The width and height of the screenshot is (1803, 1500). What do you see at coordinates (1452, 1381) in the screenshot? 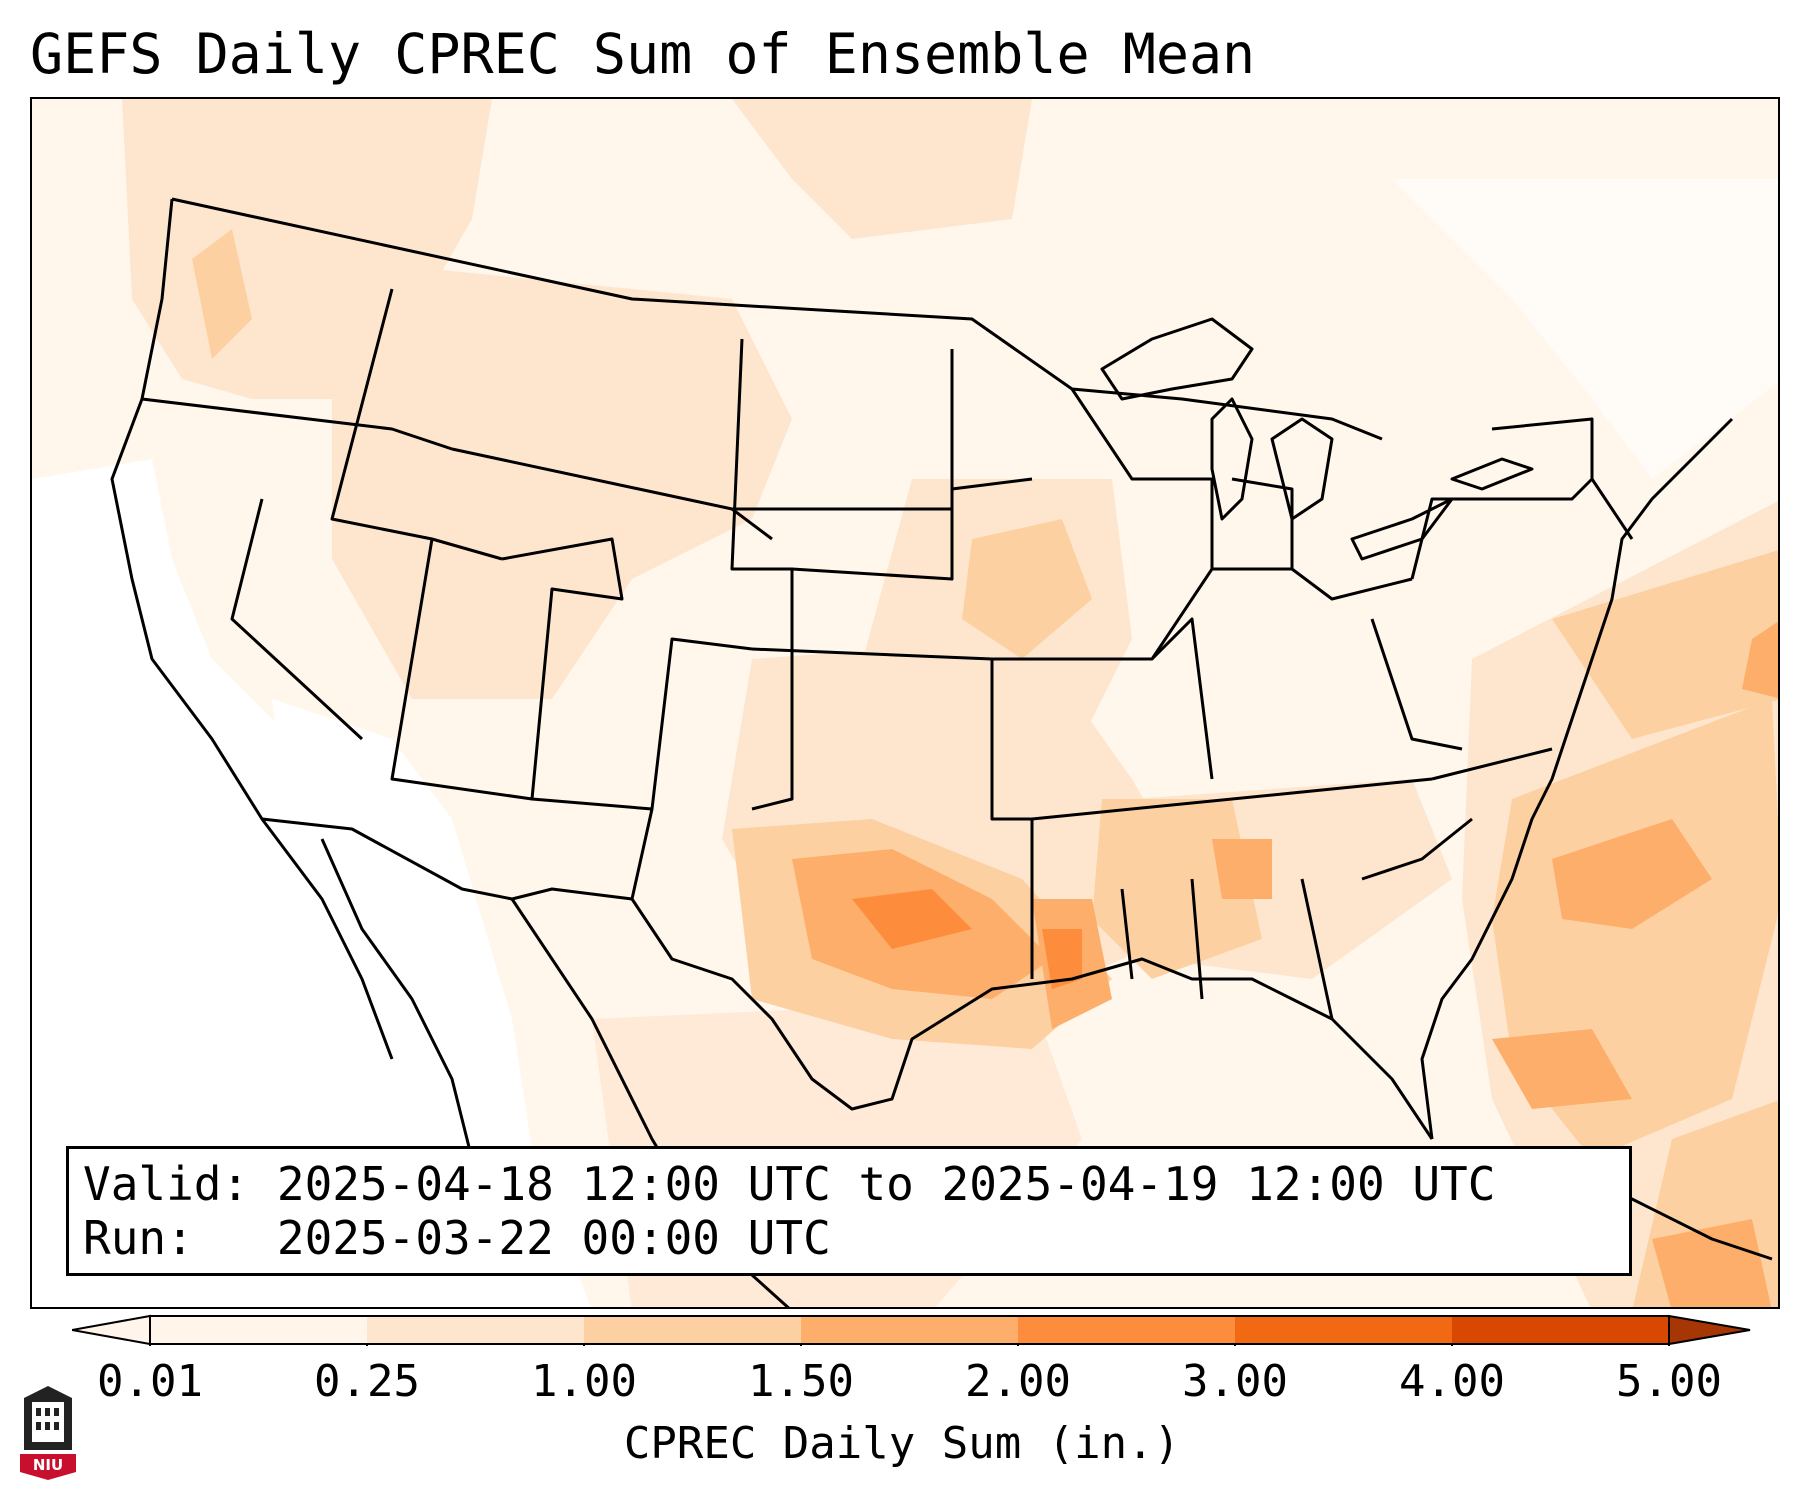
I see `colorbar-tick: 4.00` at bounding box center [1452, 1381].